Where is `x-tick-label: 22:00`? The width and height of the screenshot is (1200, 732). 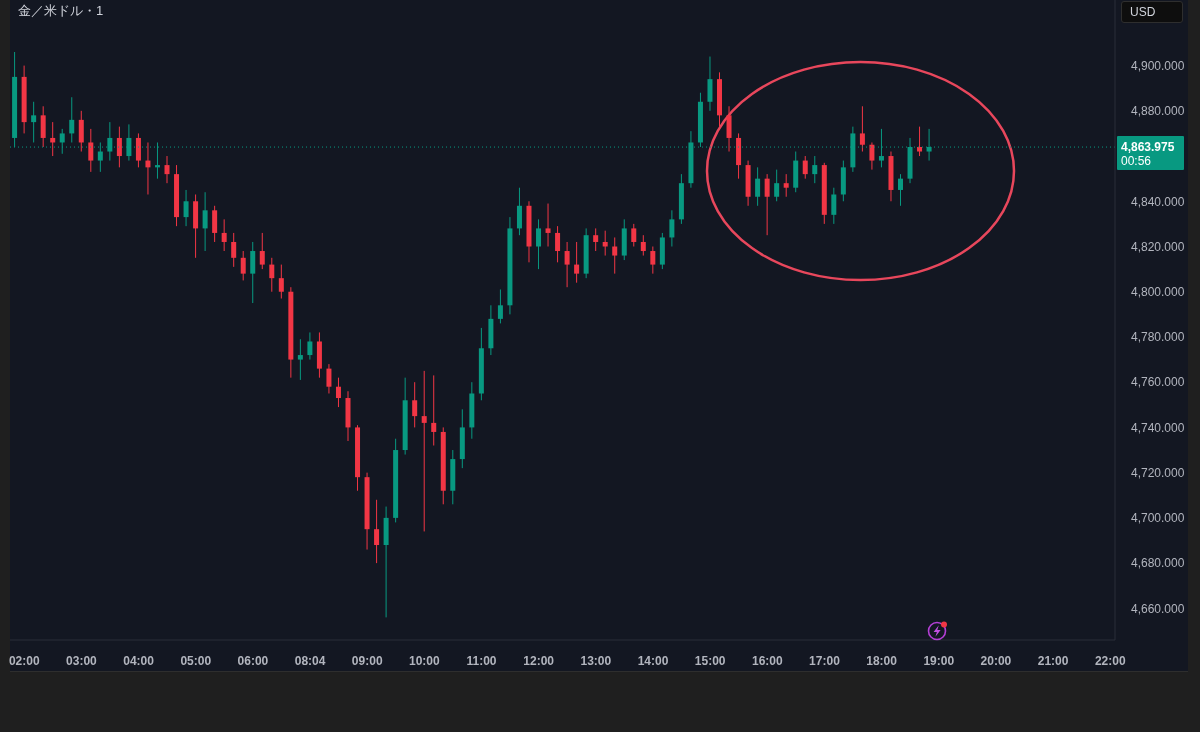
x-tick-label: 22:00 is located at coordinates (1110, 660).